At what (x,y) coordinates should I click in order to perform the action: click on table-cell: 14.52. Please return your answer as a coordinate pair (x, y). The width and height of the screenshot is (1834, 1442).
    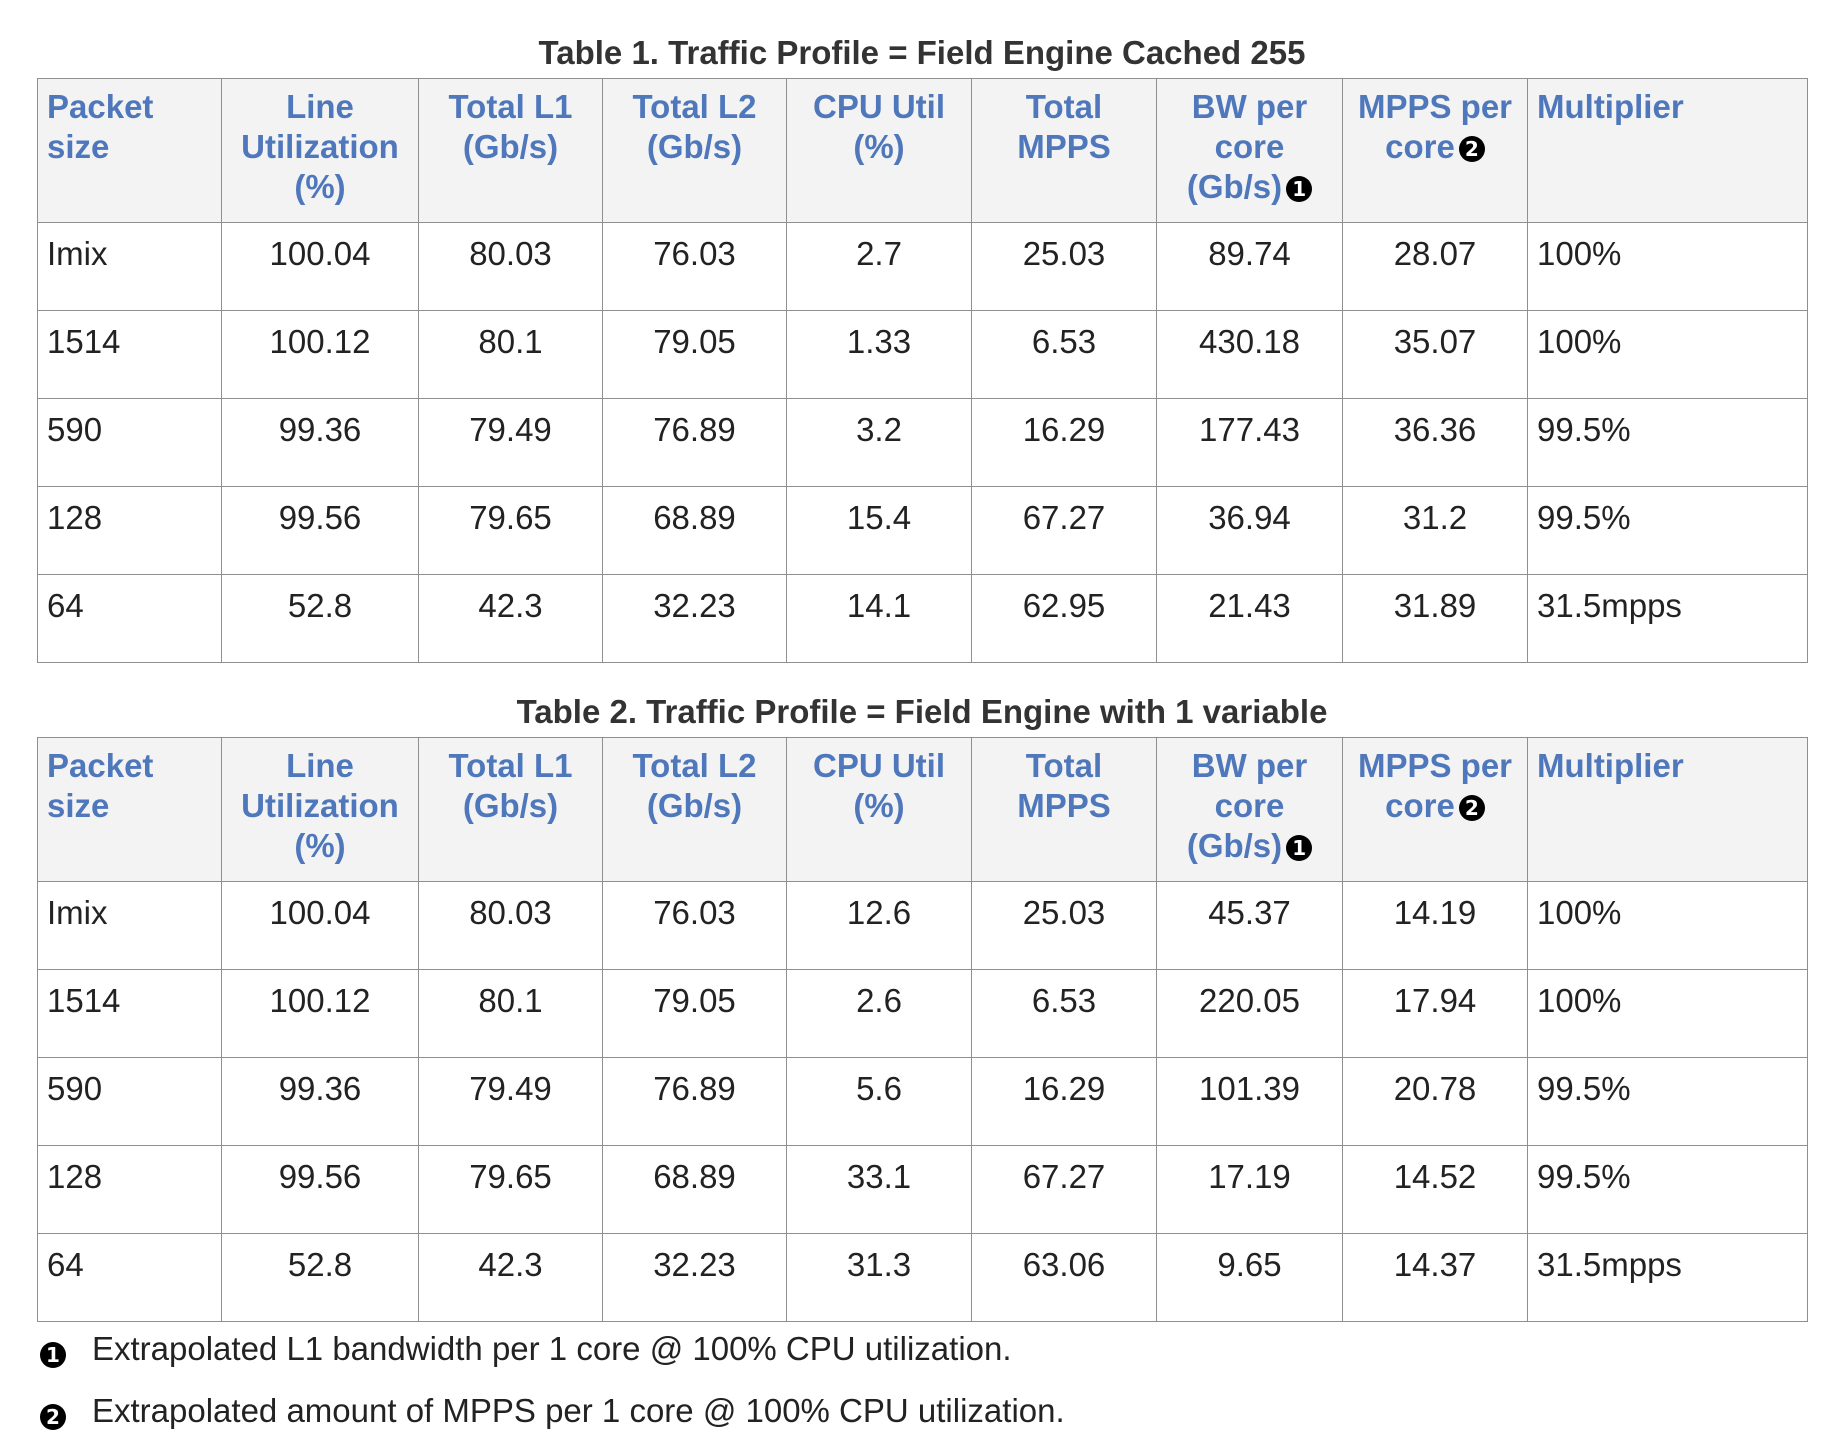
    Looking at the image, I should click on (1435, 1189).